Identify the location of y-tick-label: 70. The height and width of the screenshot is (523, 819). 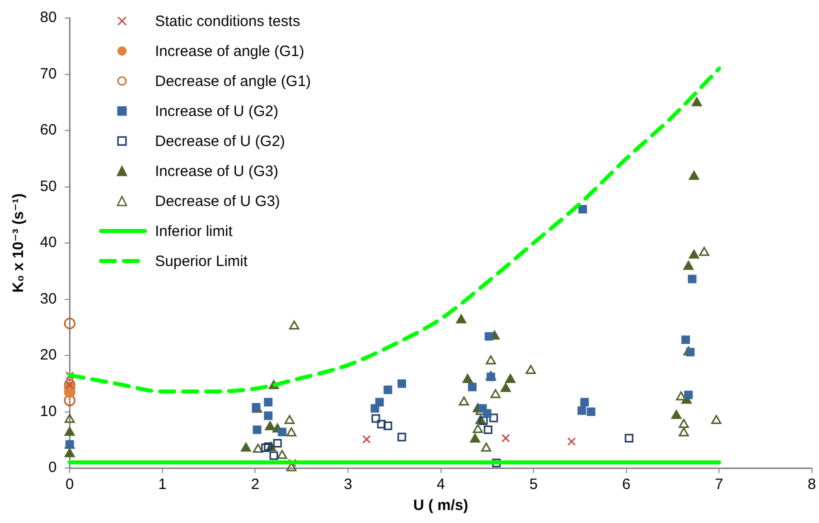
(48, 73).